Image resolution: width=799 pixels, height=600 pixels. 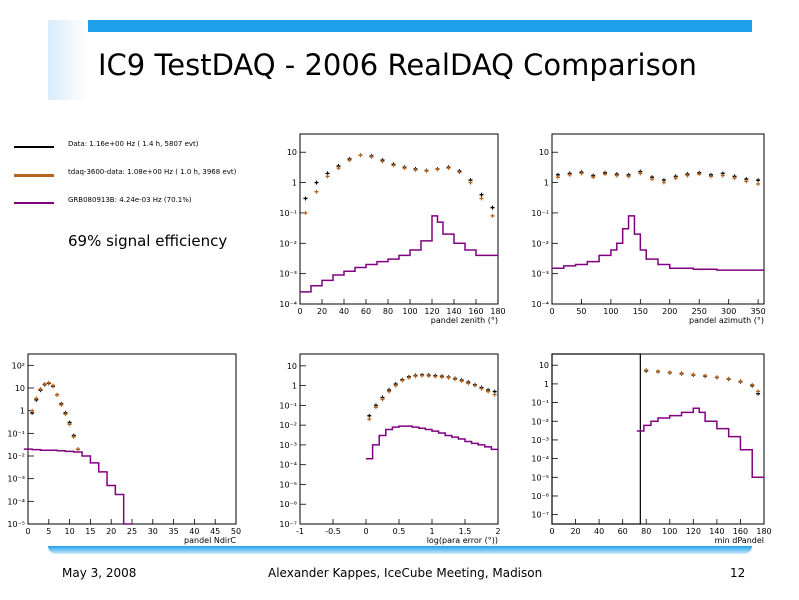 I want to click on x-tick-label: 2, so click(x=497, y=531).